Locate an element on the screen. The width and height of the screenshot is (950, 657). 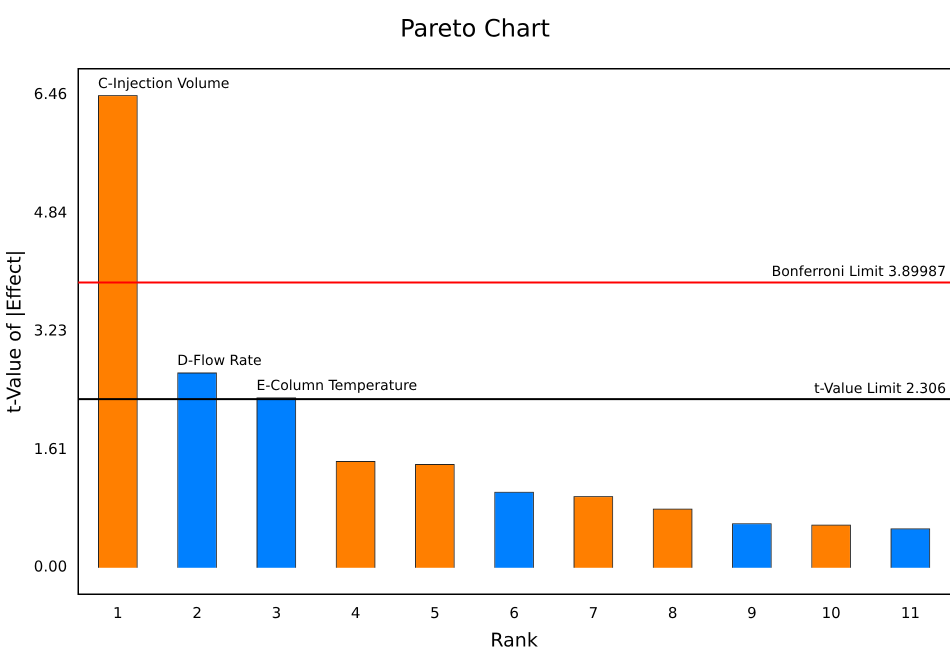
y-tick-label: 1.61 is located at coordinates (51, 449).